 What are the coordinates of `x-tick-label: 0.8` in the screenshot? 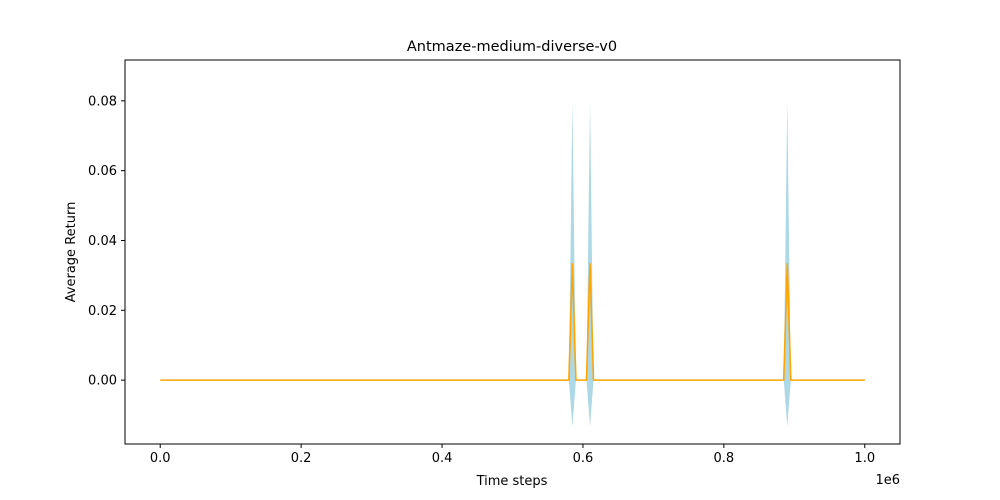 It's located at (724, 458).